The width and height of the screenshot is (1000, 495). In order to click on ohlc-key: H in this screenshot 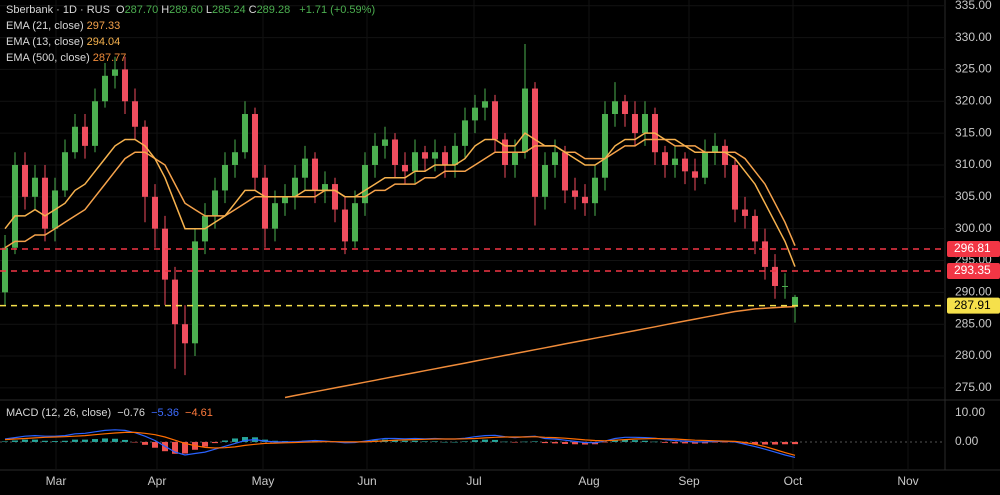, I will do `click(165, 10)`.